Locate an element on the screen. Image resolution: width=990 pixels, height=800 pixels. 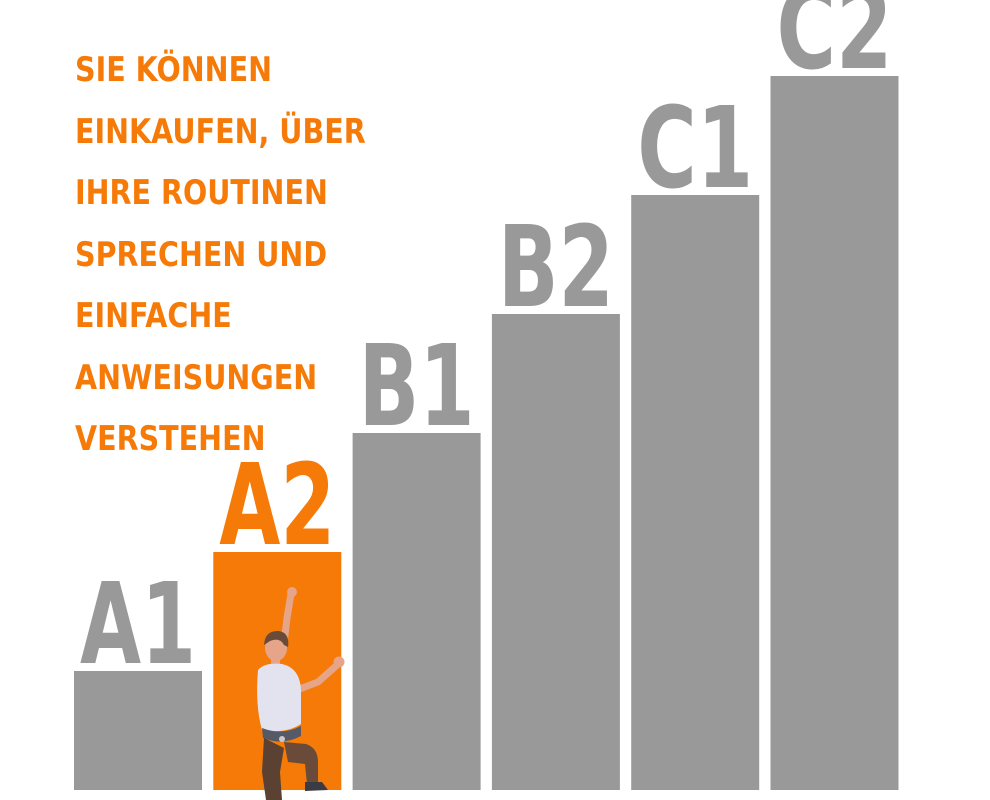
bar-b2 is located at coordinates (555, 552).